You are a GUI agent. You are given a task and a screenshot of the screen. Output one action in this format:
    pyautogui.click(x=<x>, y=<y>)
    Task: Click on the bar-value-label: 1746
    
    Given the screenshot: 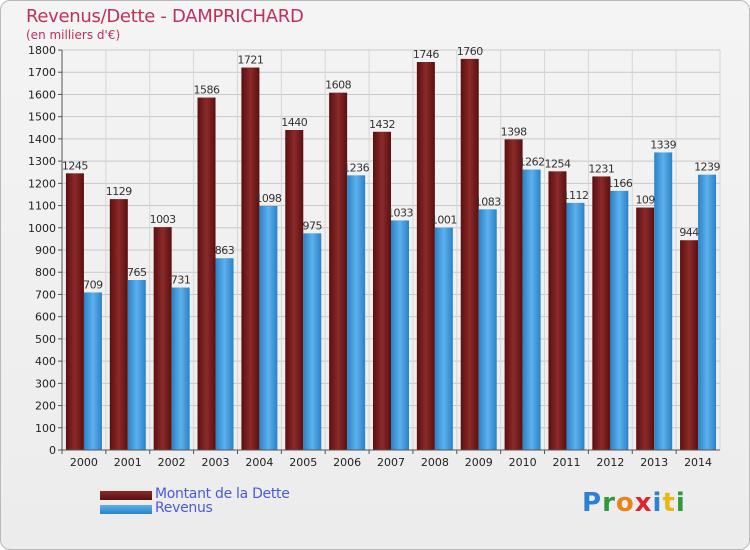 What is the action you would take?
    pyautogui.click(x=426, y=54)
    